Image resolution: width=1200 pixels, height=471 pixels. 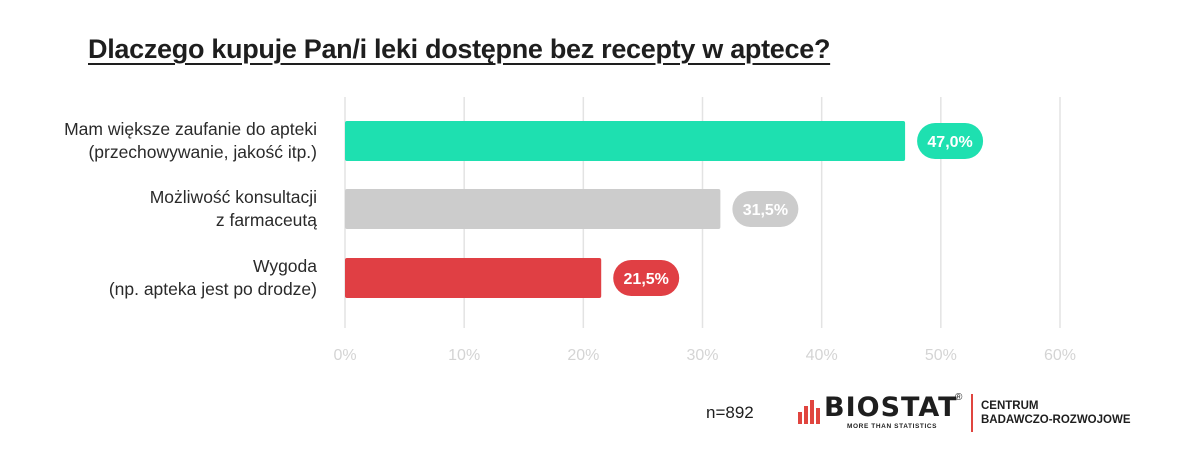 I want to click on category-label-line: Mam większe zaufanie do apteki, so click(x=190, y=129).